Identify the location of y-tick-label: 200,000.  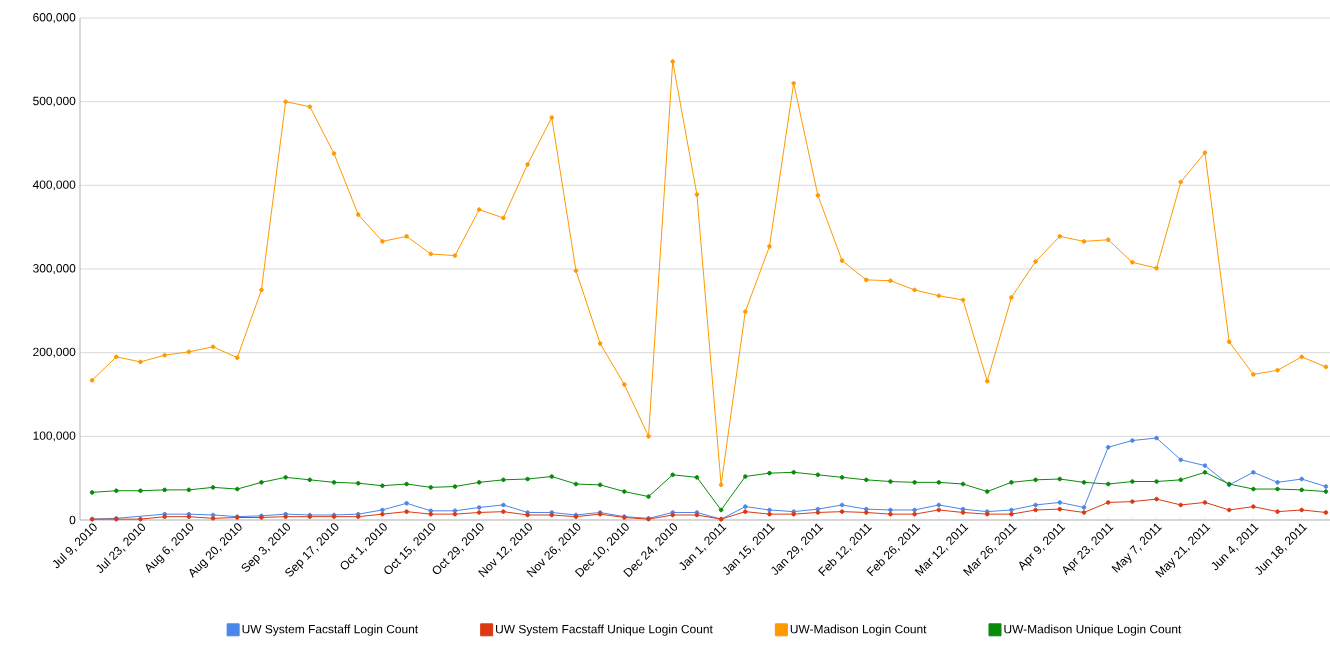
(54, 352).